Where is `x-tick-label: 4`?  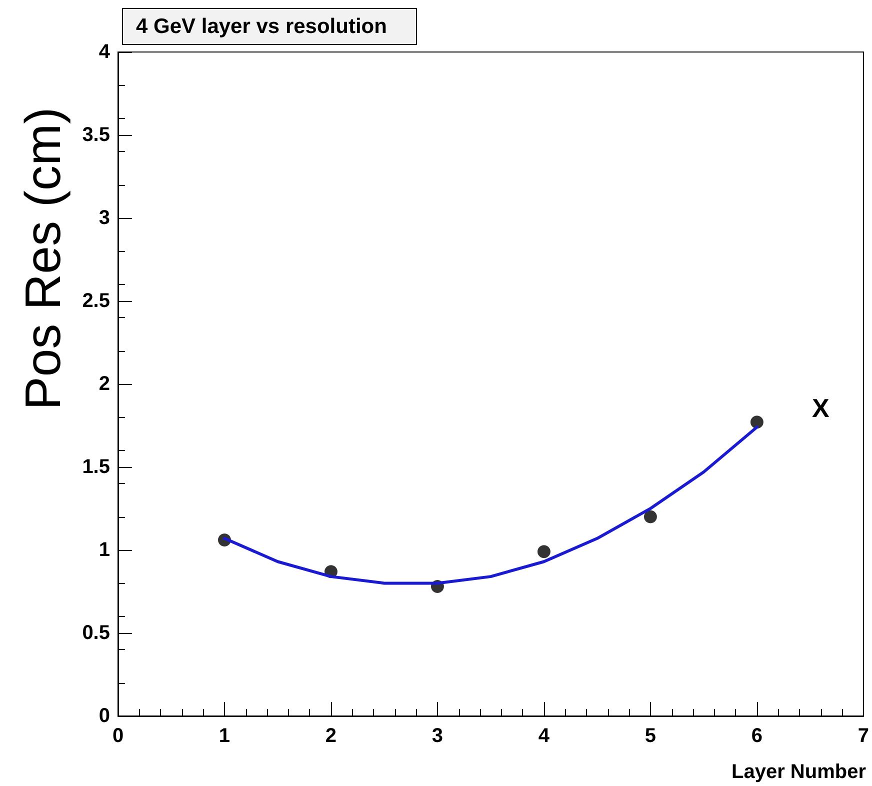
x-tick-label: 4 is located at coordinates (544, 736).